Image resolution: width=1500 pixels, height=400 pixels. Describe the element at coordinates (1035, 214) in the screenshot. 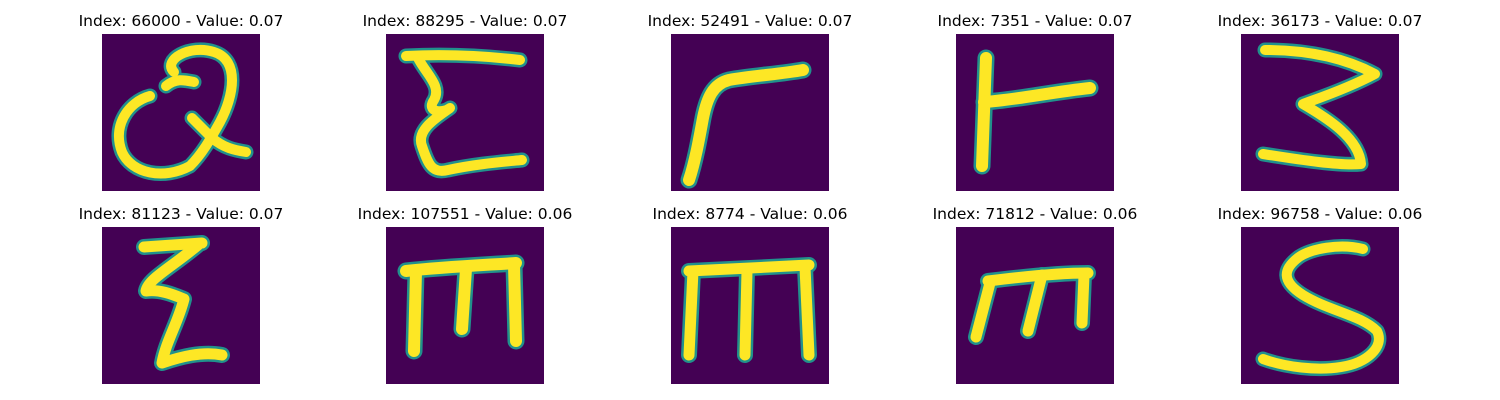

I see `panel-title: Index: 71812 - Value: 0.06` at that location.